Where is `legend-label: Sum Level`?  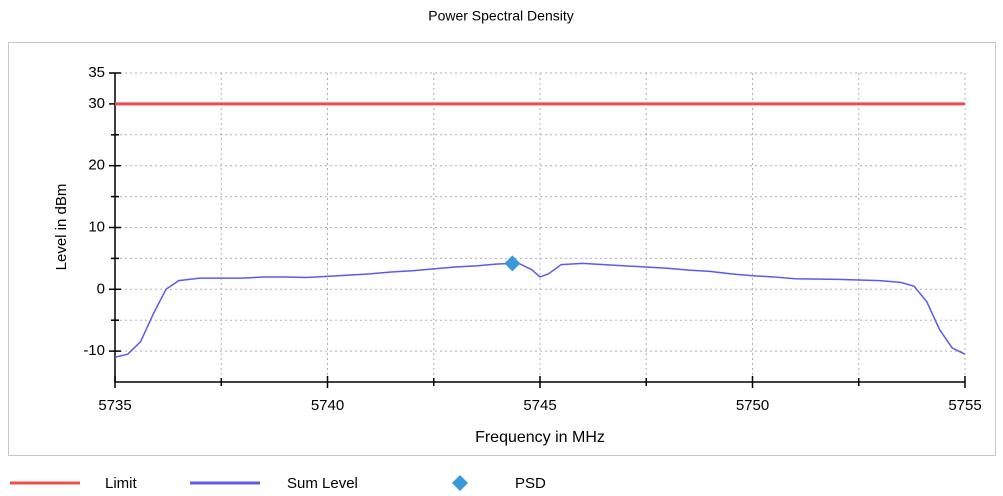 legend-label: Sum Level is located at coordinates (322, 483).